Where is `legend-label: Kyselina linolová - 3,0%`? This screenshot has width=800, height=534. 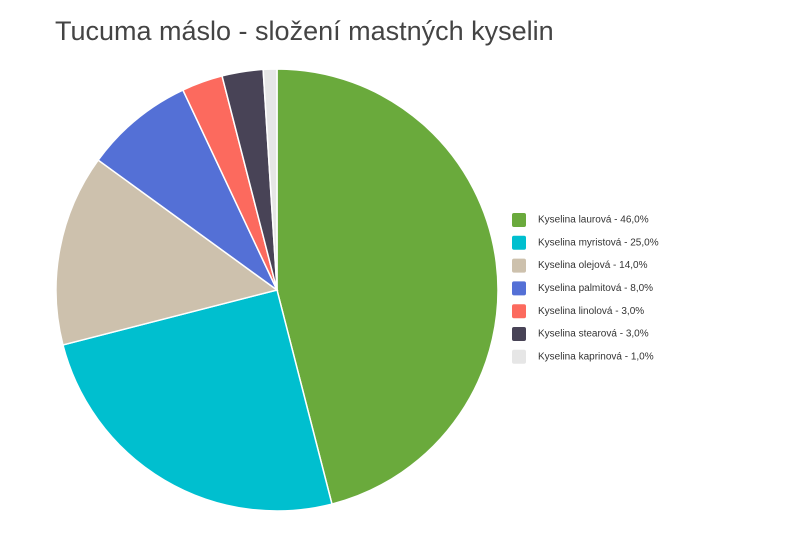 legend-label: Kyselina linolová - 3,0% is located at coordinates (591, 311).